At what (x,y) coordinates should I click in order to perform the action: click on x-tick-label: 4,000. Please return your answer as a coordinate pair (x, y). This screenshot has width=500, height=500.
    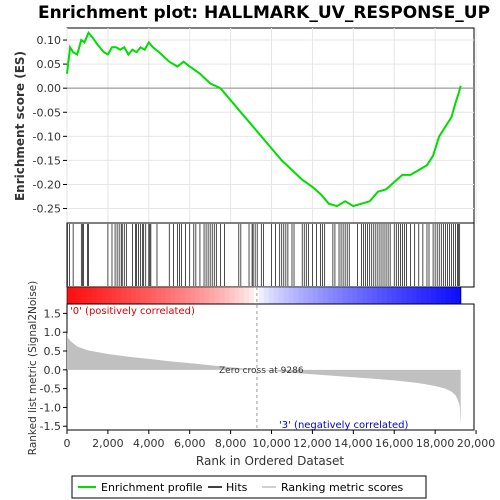
    Looking at the image, I should click on (149, 443).